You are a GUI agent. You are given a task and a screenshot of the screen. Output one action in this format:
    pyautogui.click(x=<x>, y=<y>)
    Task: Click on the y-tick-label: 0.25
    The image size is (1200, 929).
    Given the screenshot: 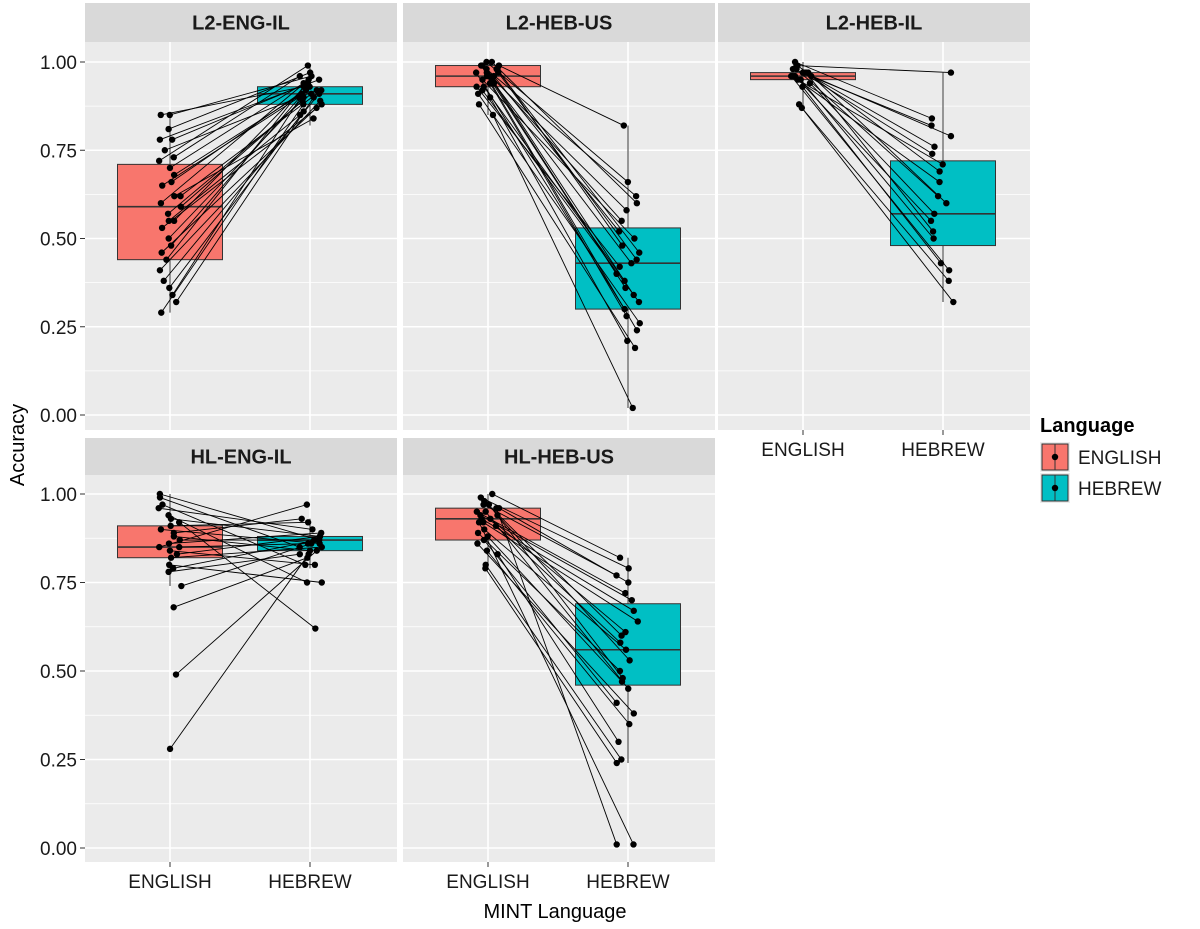 What is the action you would take?
    pyautogui.click(x=58, y=328)
    